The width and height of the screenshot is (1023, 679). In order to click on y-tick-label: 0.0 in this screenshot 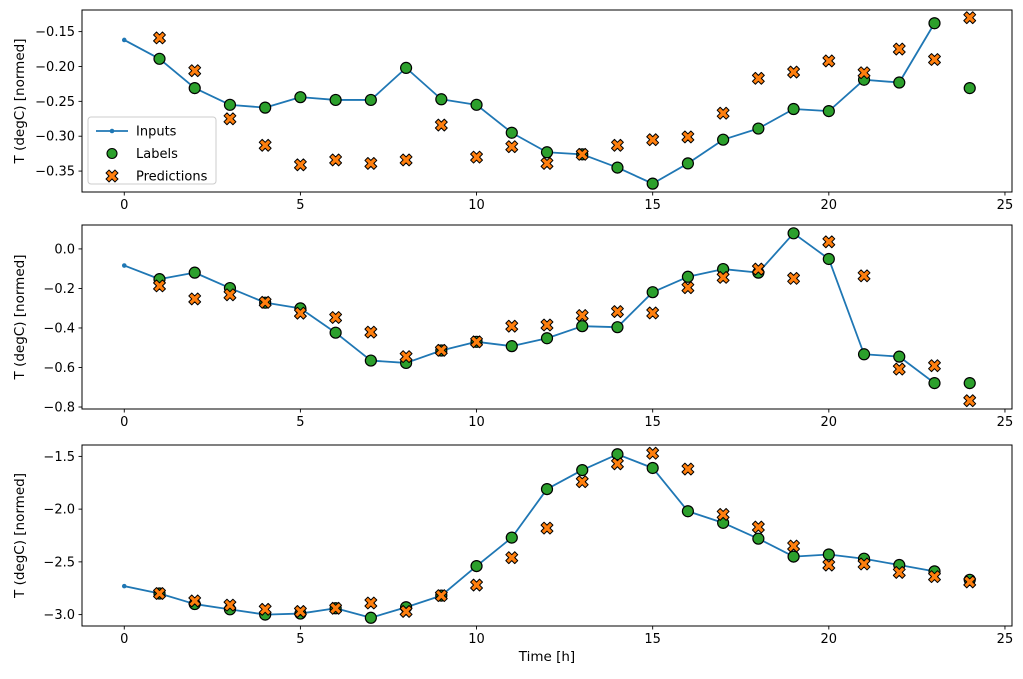, I will do `click(64, 249)`.